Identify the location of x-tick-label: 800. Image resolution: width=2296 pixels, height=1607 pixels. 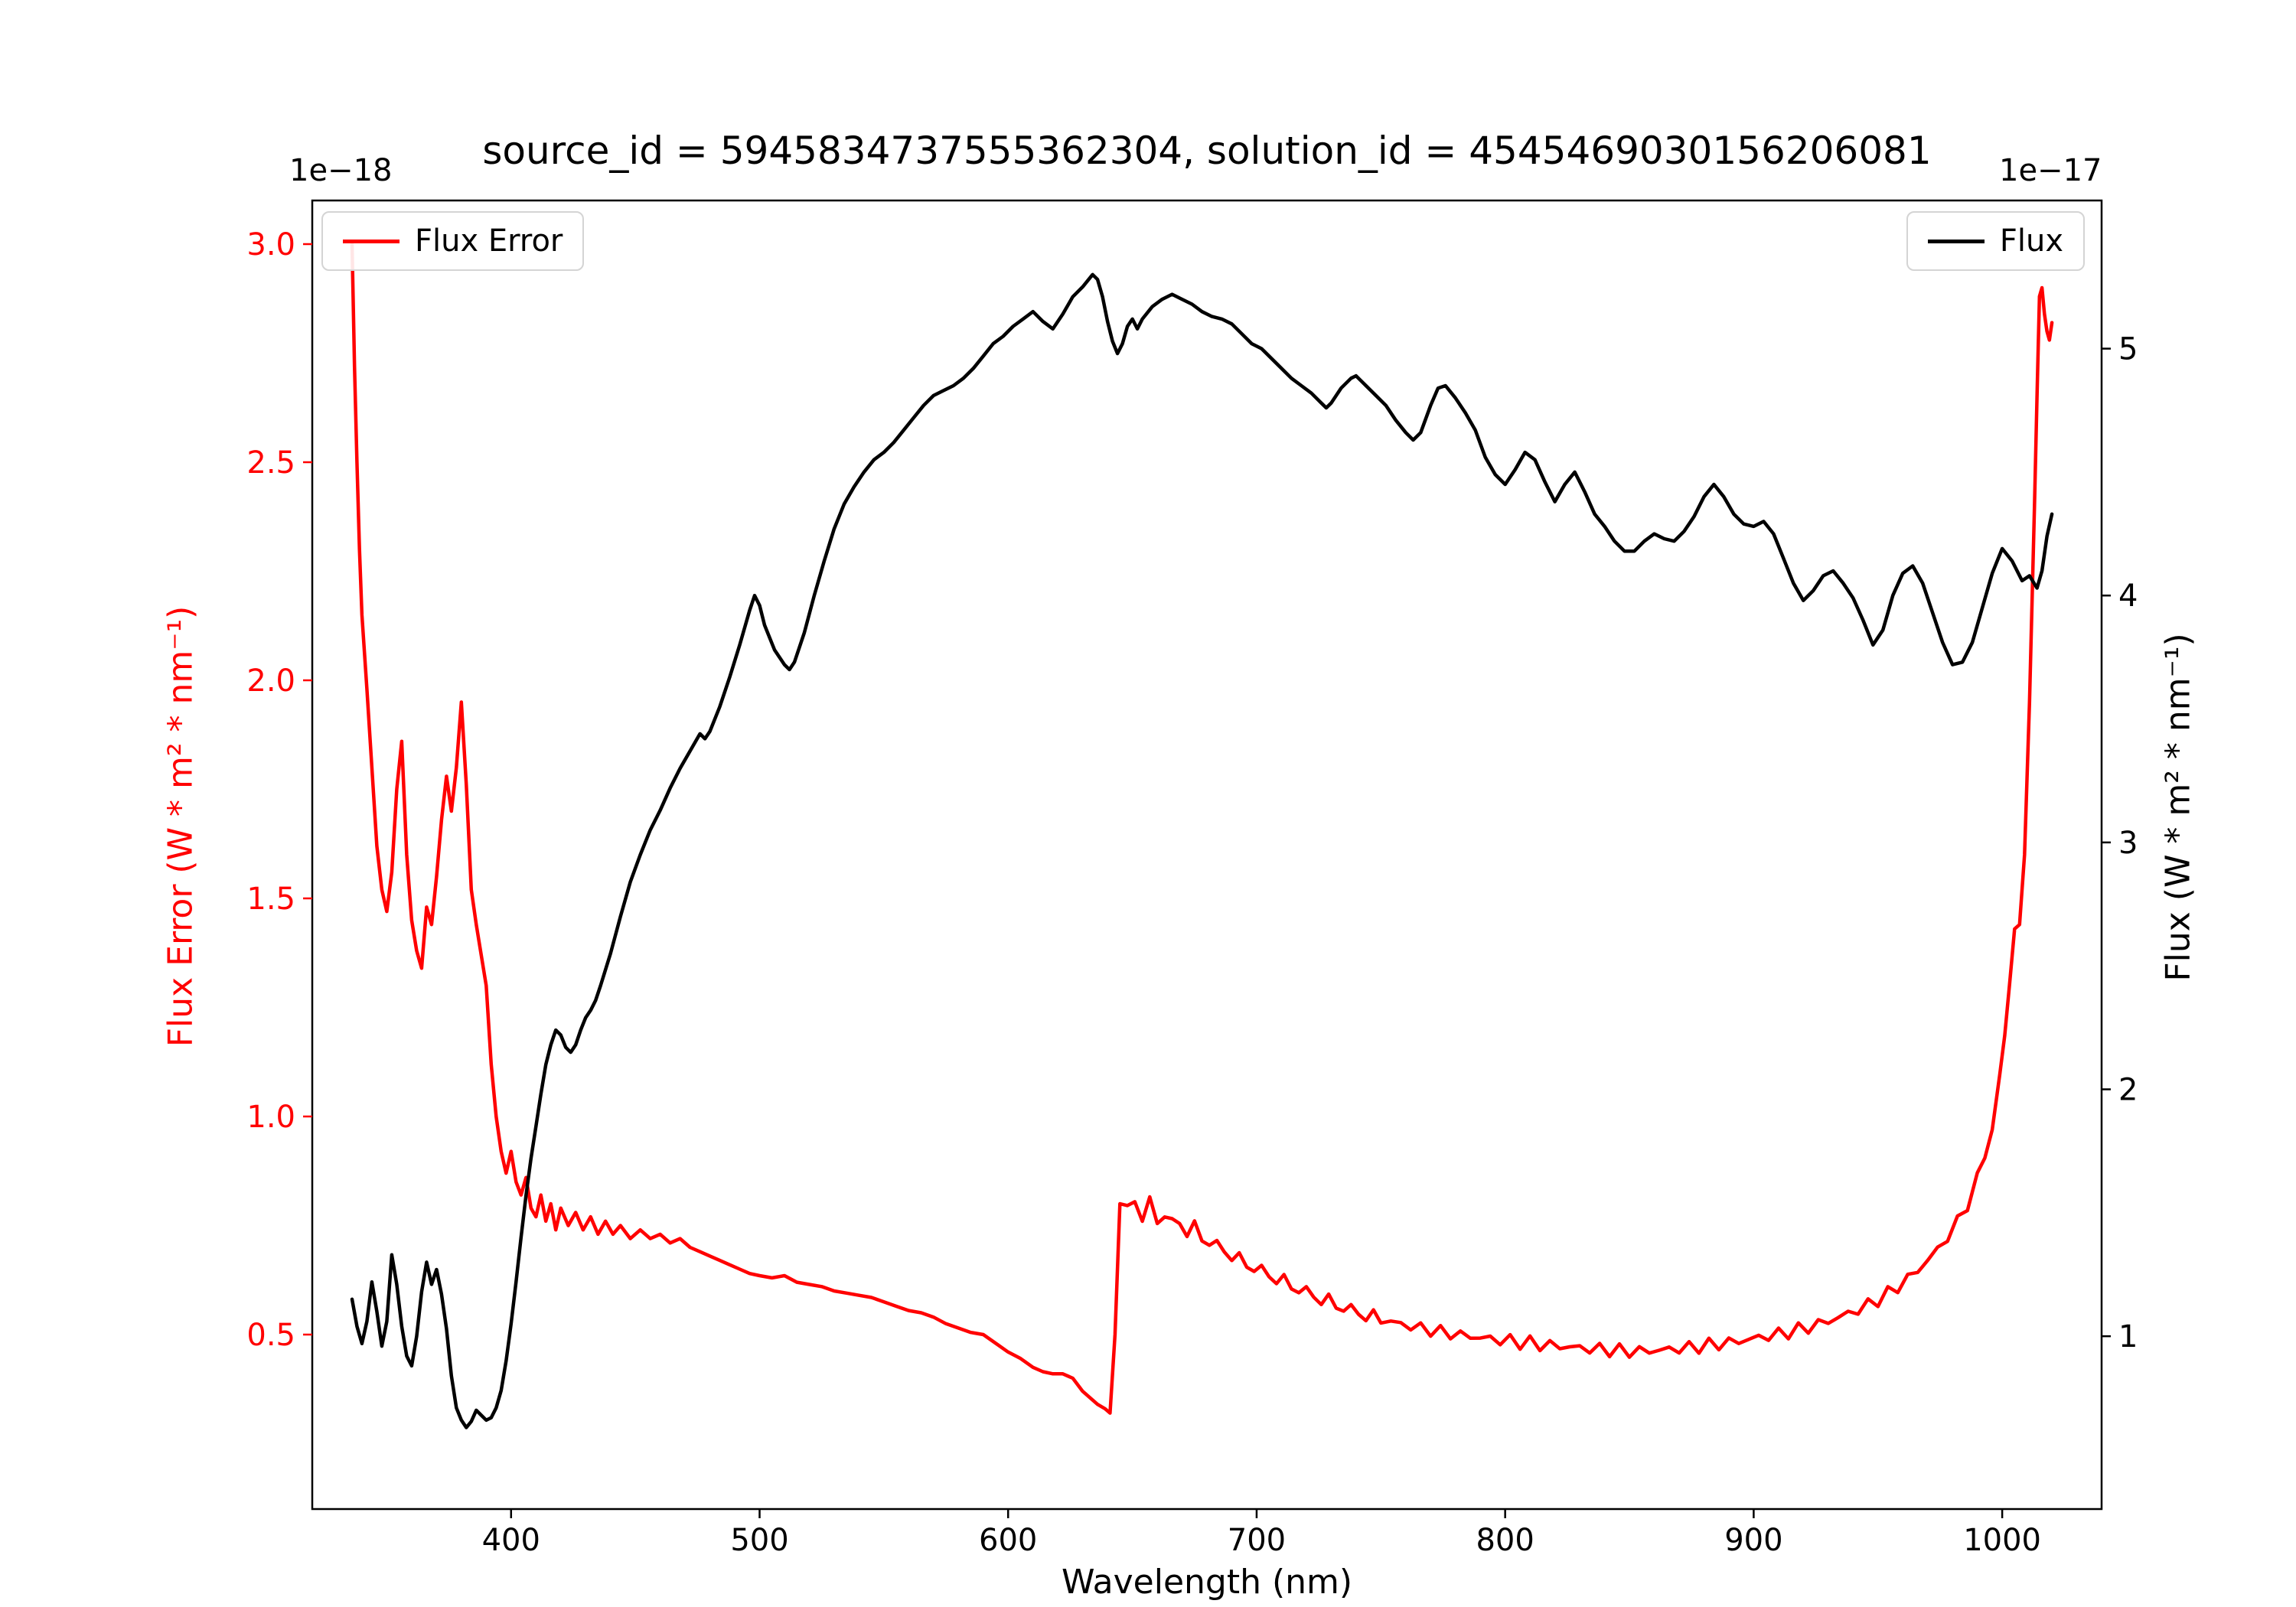
(1505, 1540).